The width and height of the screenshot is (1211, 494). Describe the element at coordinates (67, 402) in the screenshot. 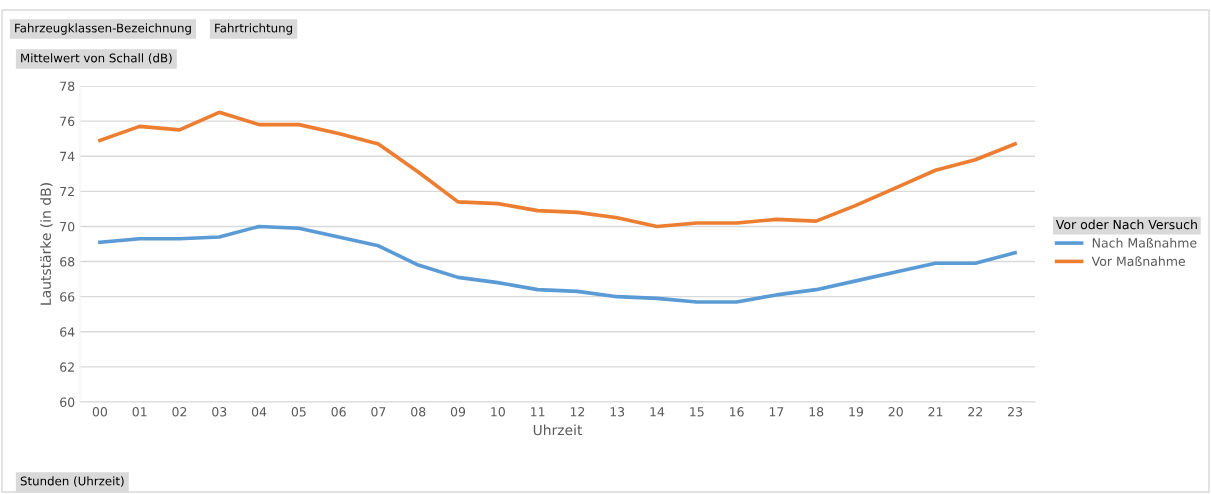

I see `y-tick-label: 60` at that location.